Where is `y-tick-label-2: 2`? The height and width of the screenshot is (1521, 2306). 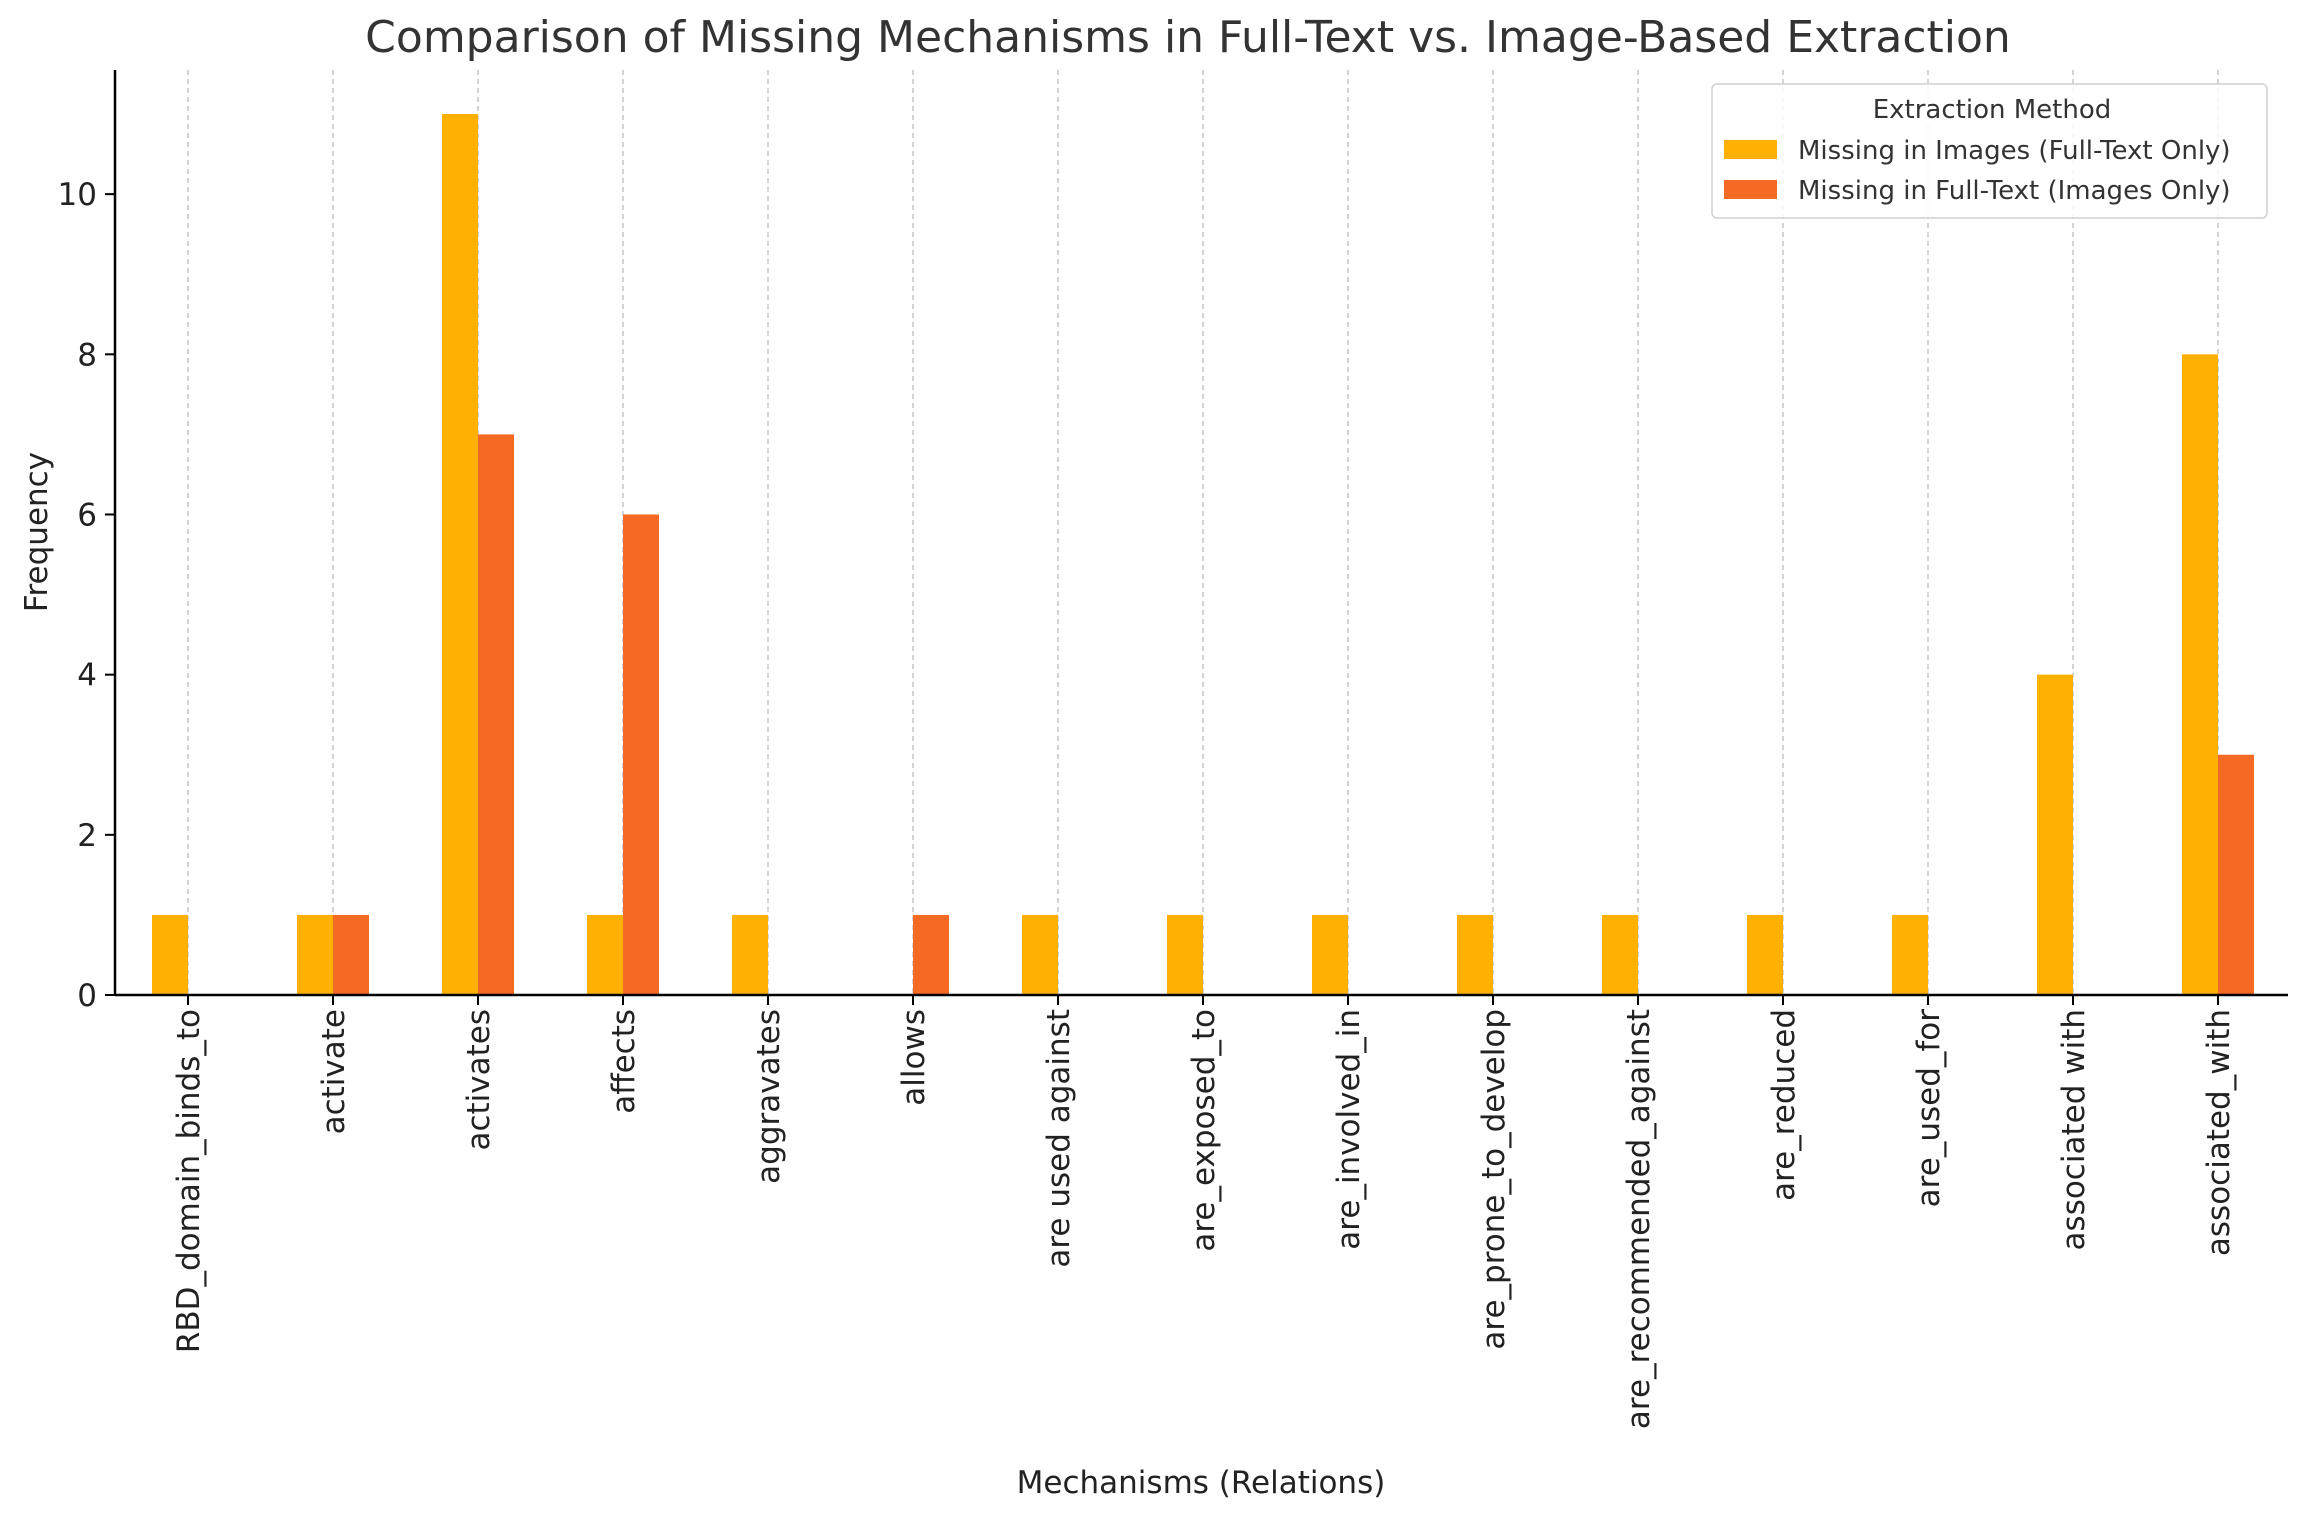 y-tick-label-2: 2 is located at coordinates (87, 836).